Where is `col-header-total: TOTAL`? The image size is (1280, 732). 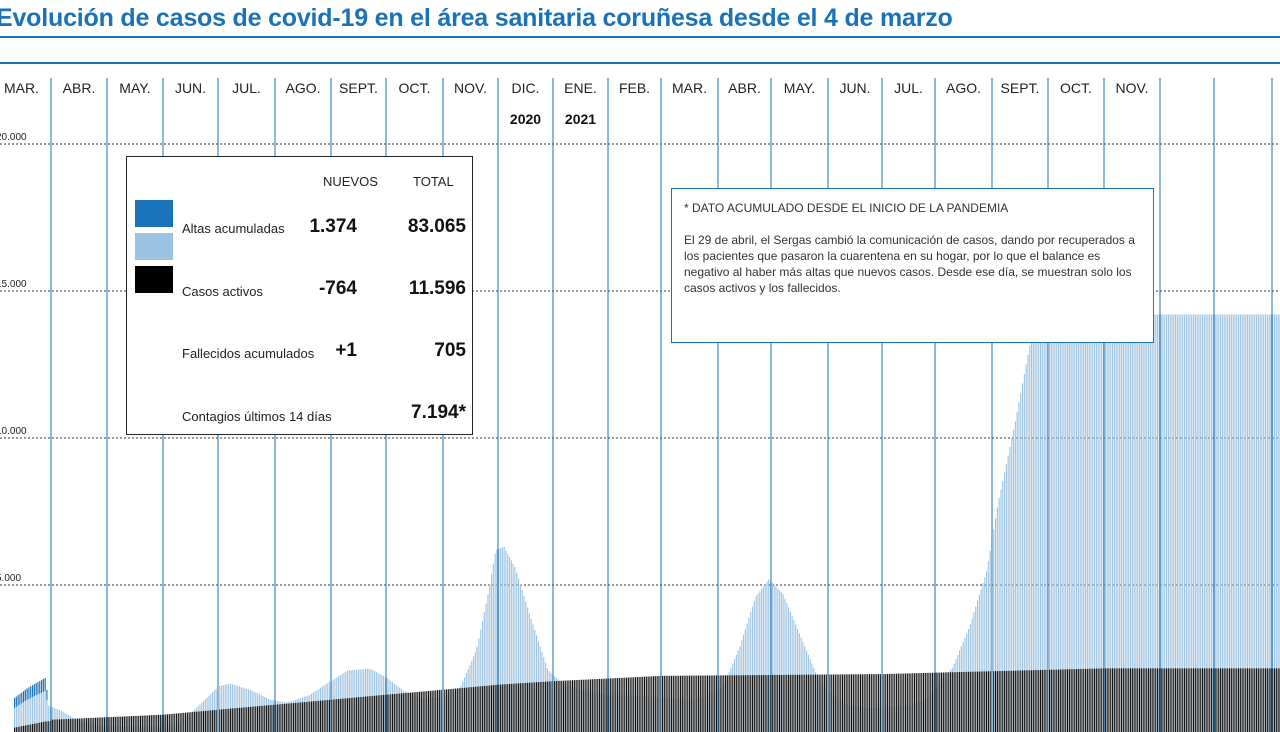
col-header-total: TOTAL is located at coordinates (433, 181).